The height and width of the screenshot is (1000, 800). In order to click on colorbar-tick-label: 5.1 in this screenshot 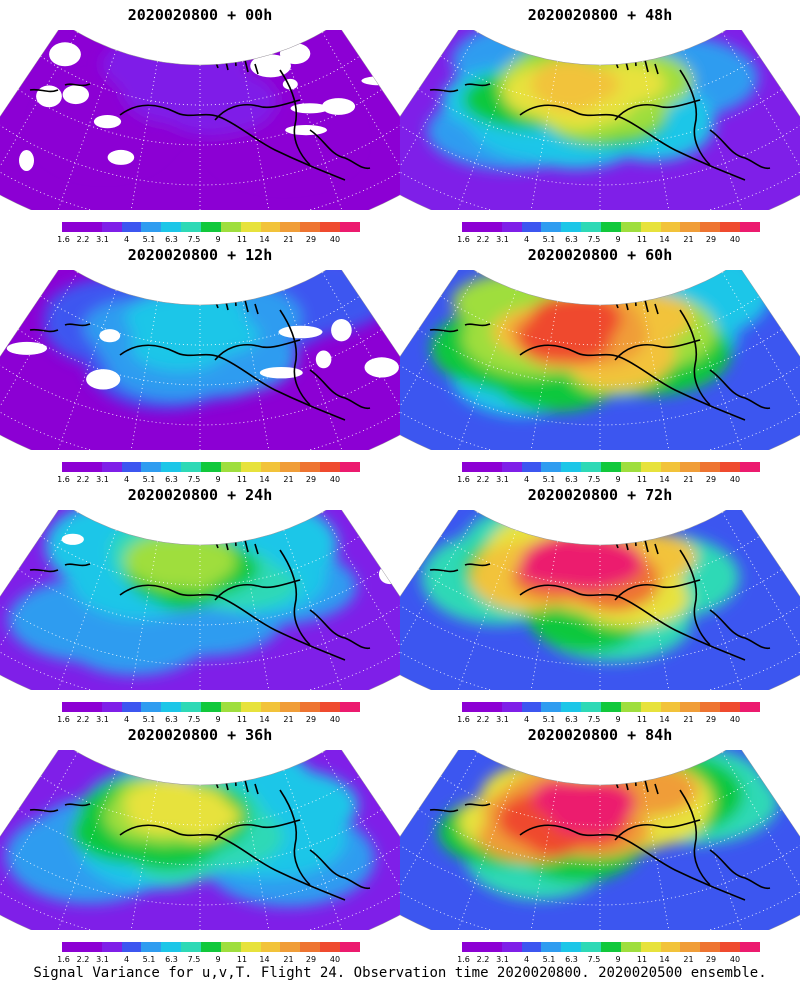, I will do `click(149, 479)`.